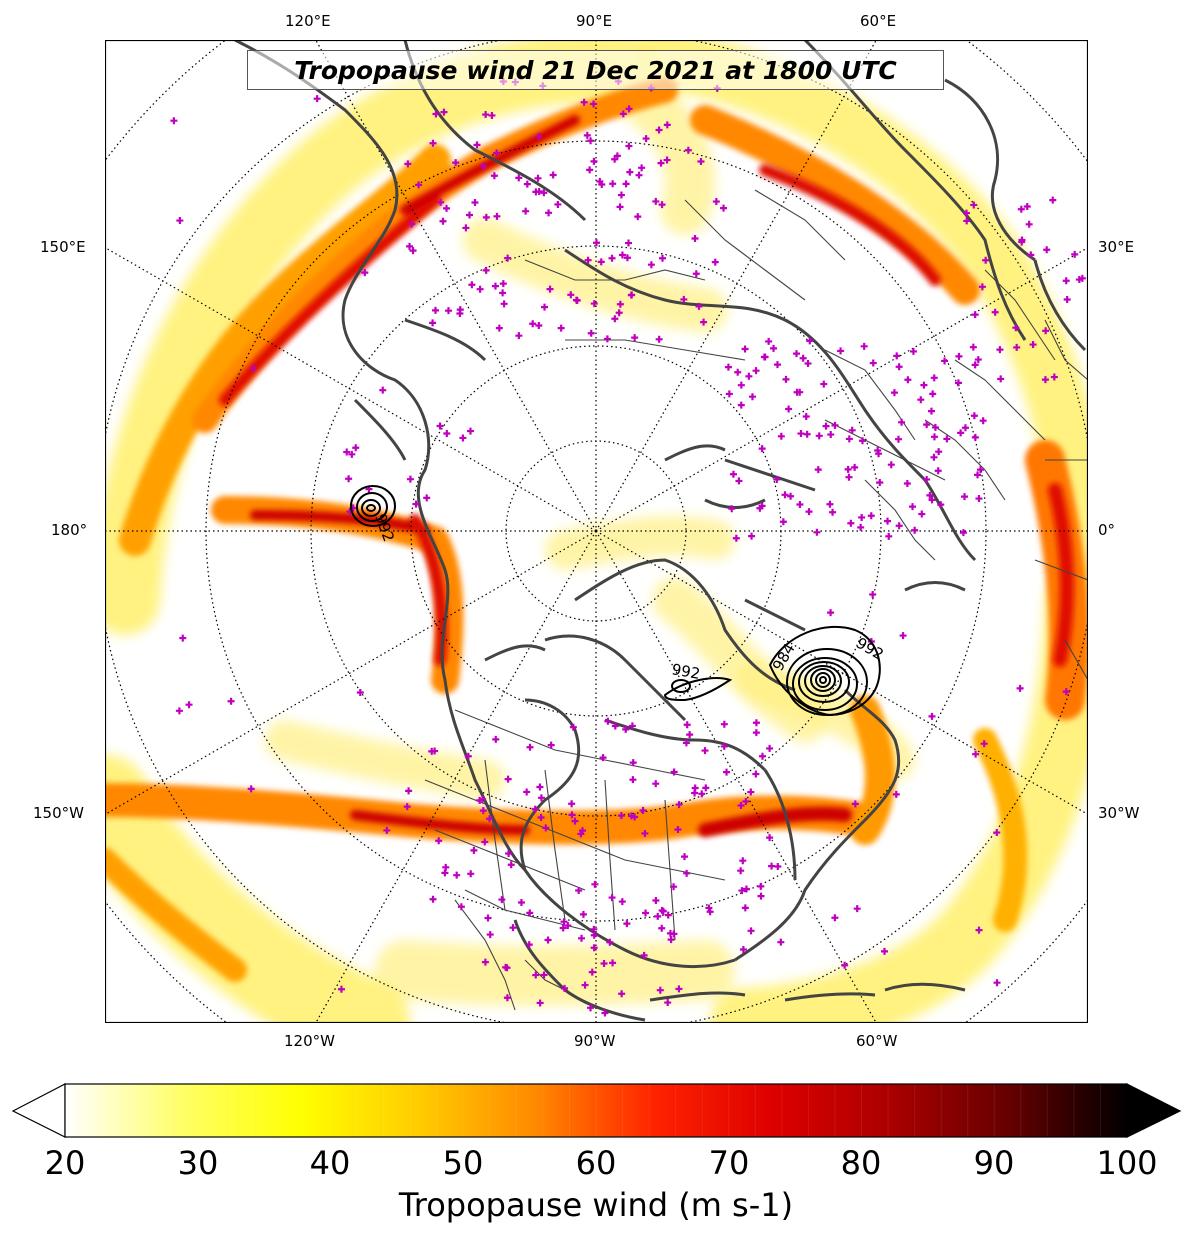  I want to click on colorbar-tick: 100, so click(1127, 1163).